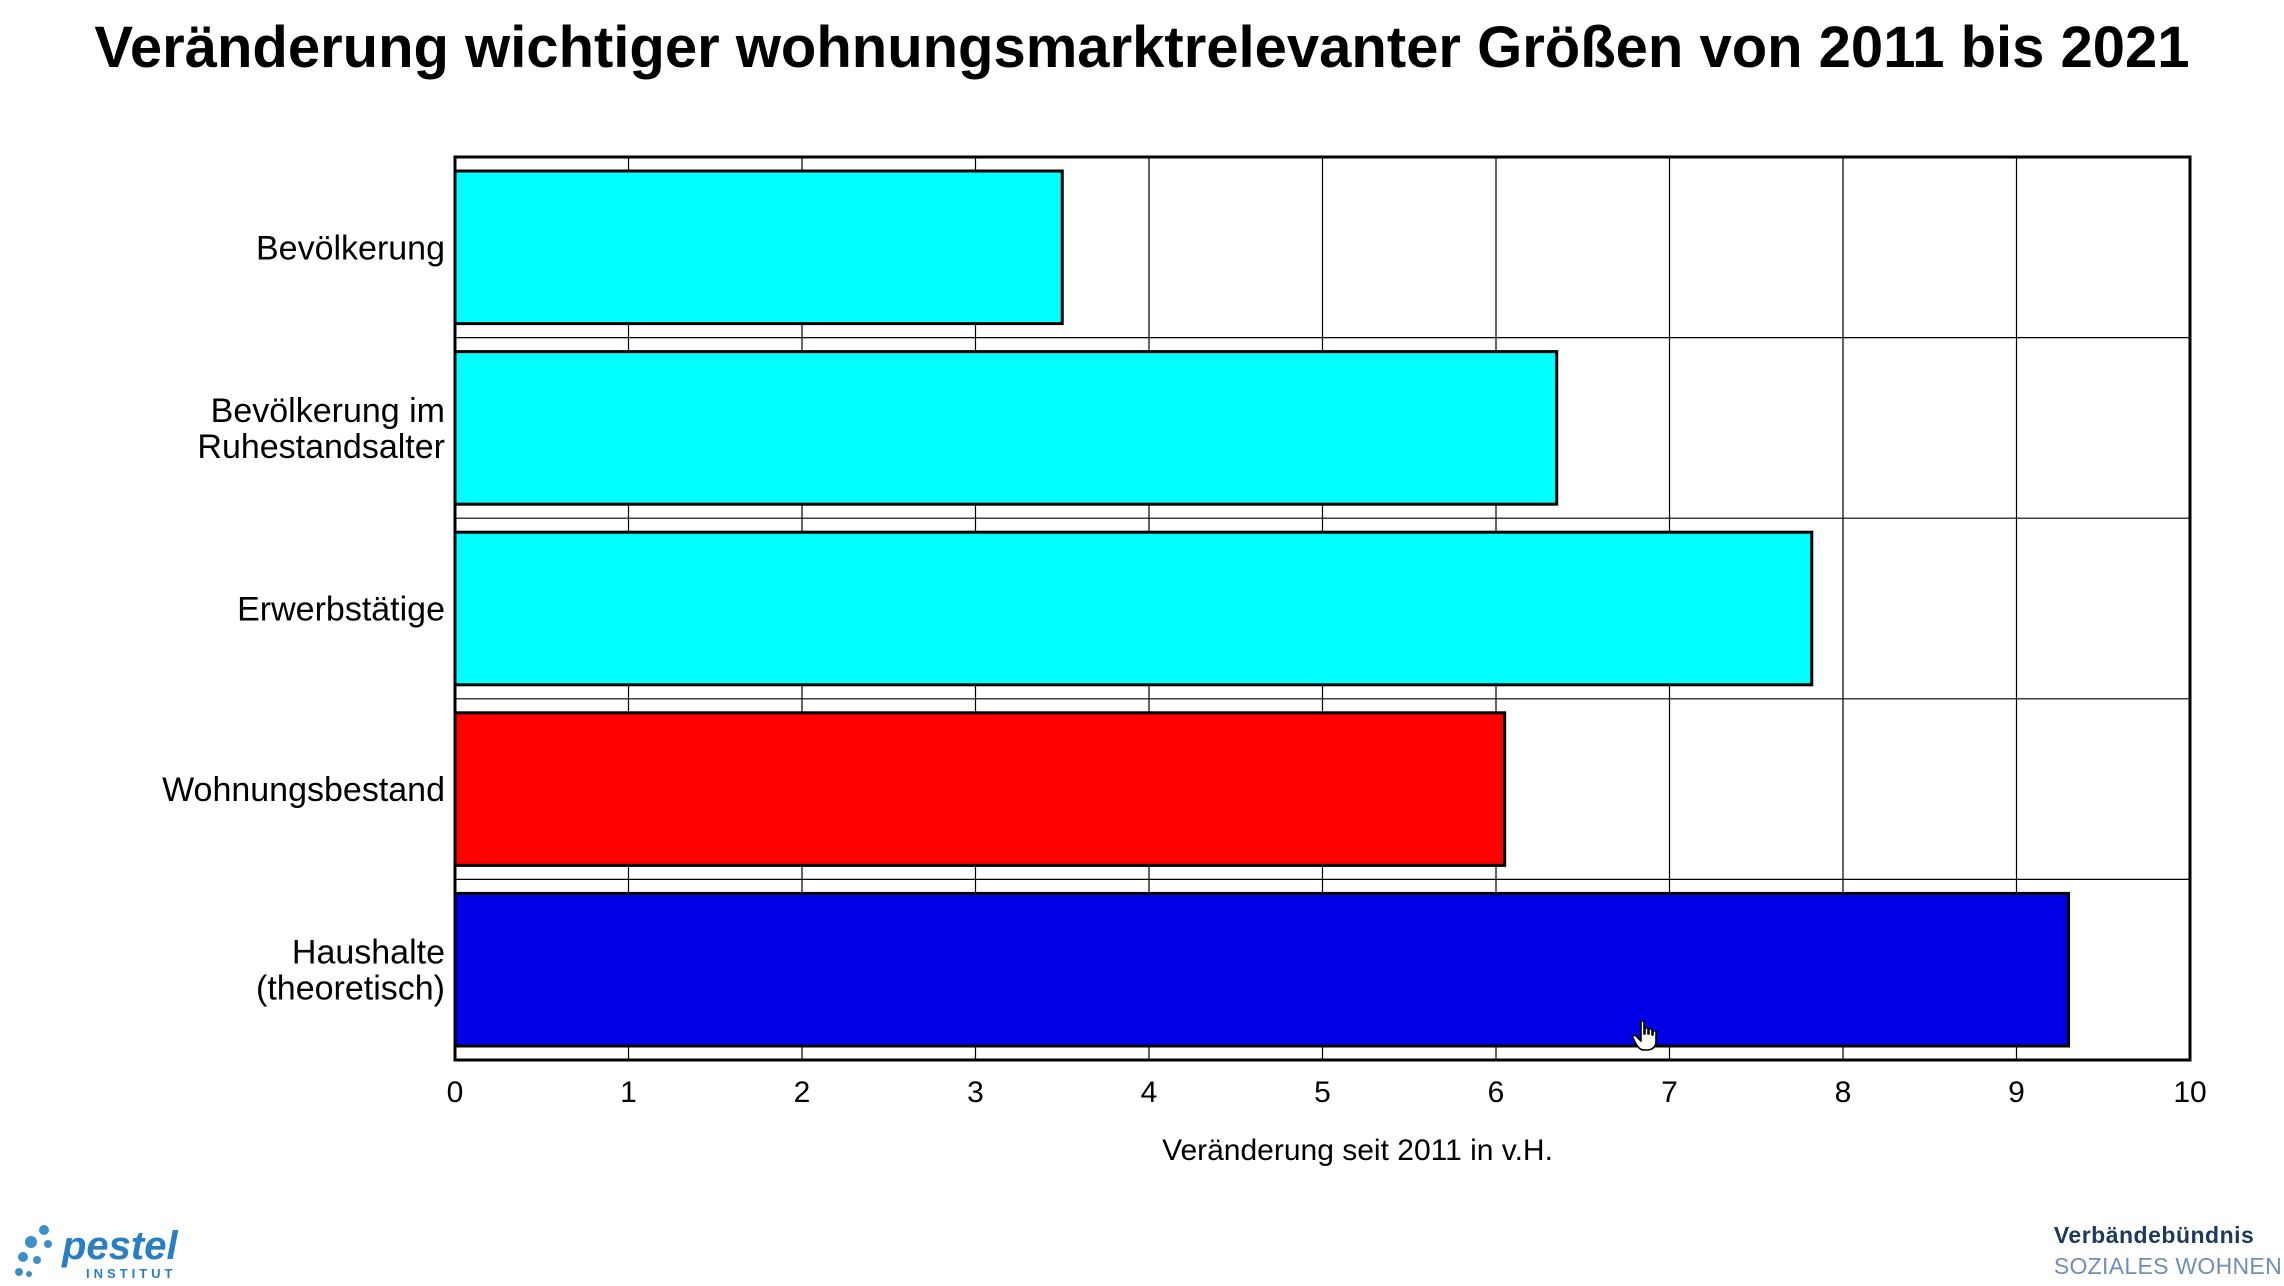 The width and height of the screenshot is (2284, 1286). I want to click on x-tick-label: 6, so click(1496, 1092).